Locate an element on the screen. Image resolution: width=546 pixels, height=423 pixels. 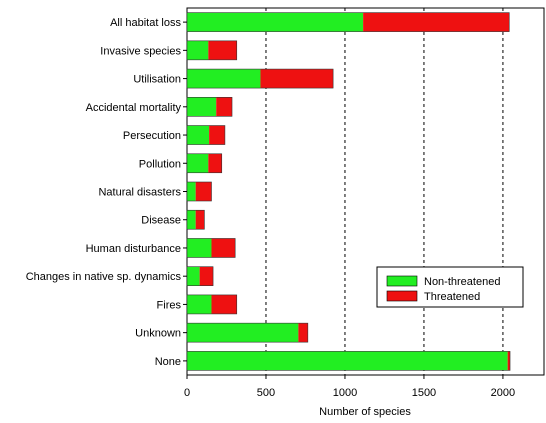
bar-disease-non-threatened is located at coordinates (191, 220).